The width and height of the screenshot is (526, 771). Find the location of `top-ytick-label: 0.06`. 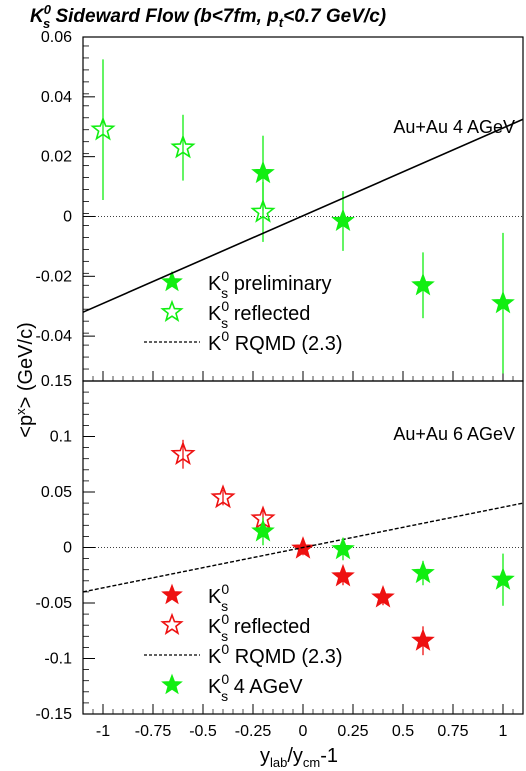

top-ytick-label: 0.06 is located at coordinates (56, 37).